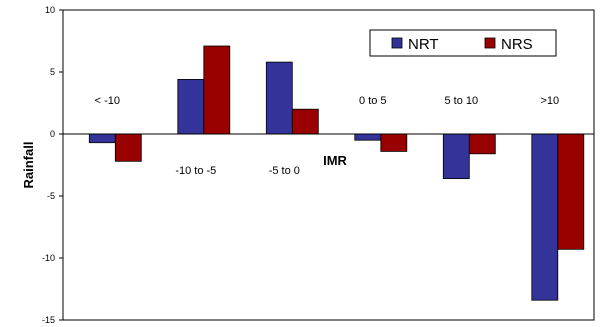  I want to click on y-tick-label: -5, so click(51, 196).